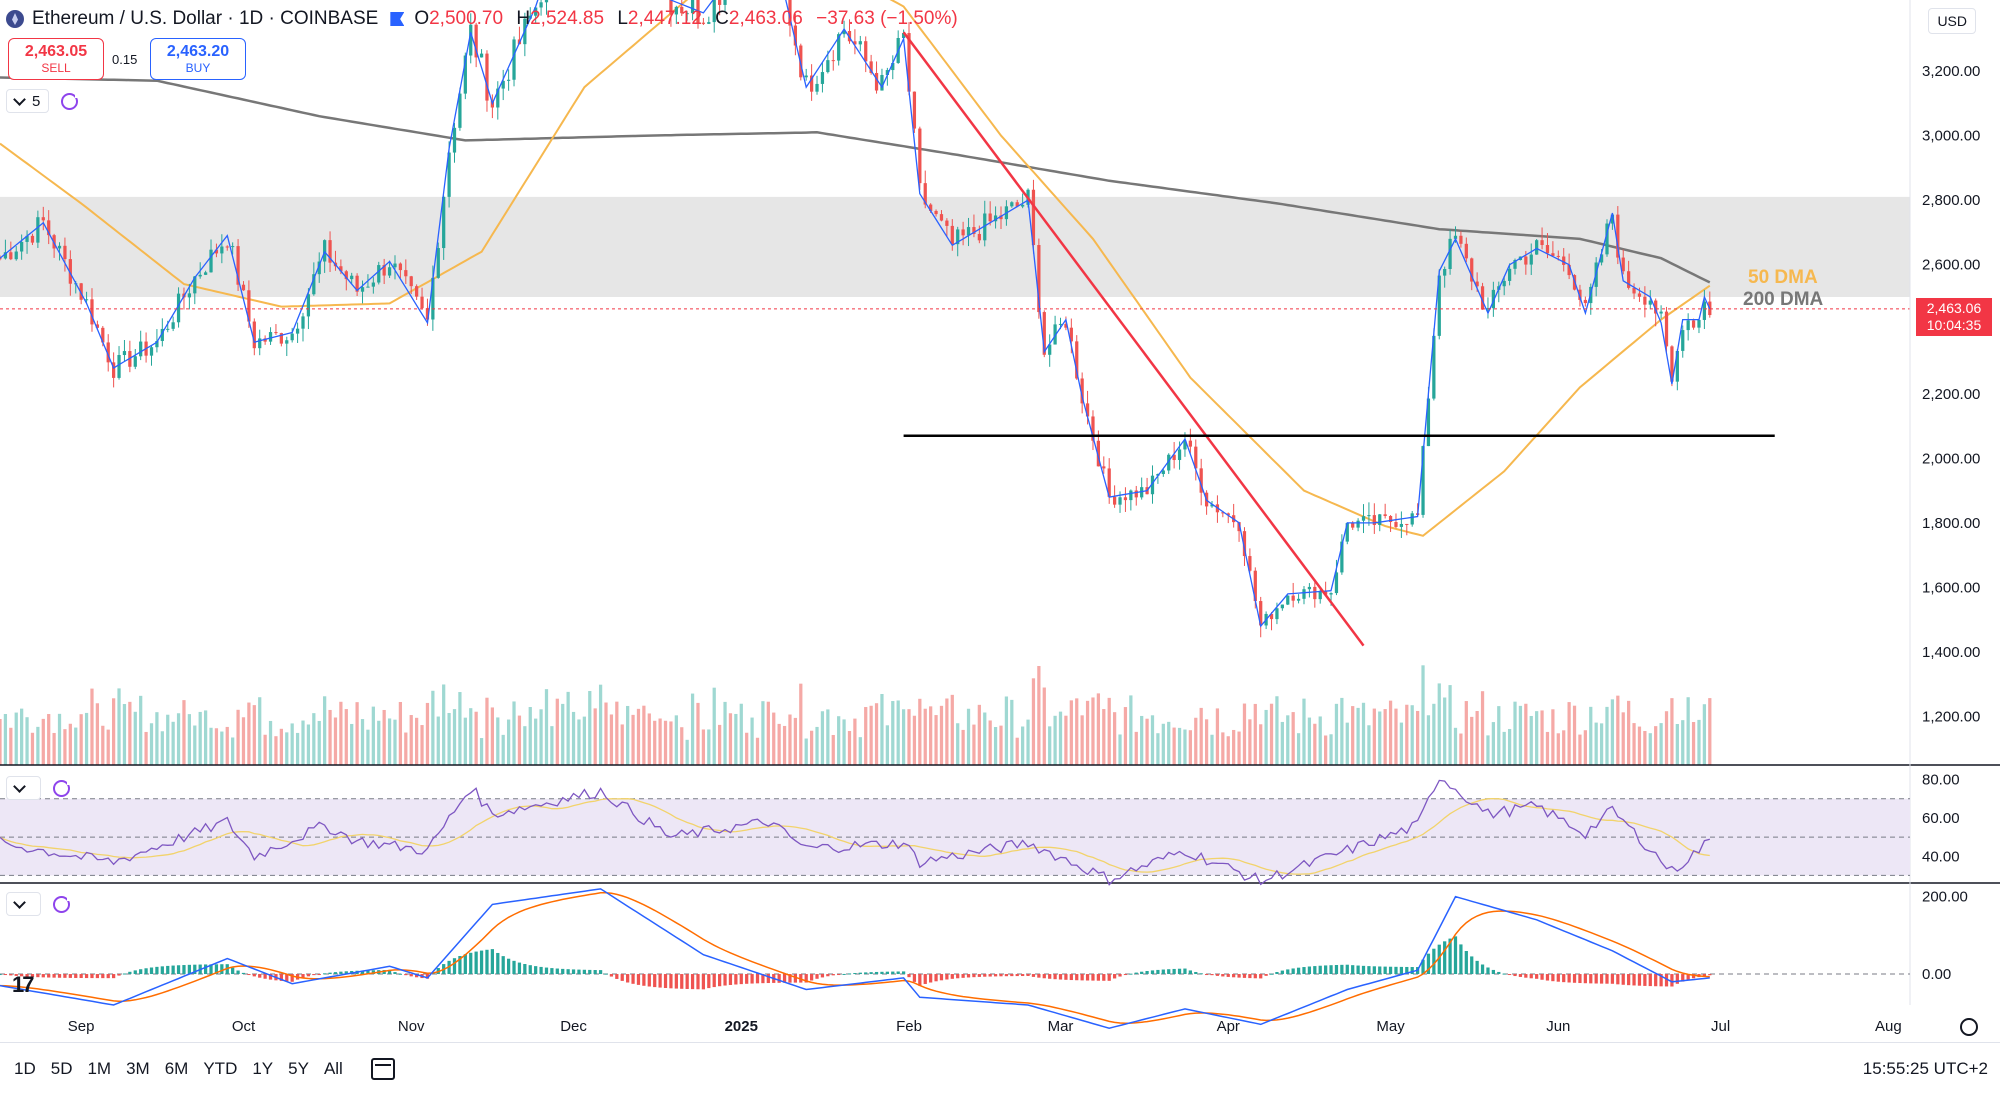  What do you see at coordinates (1941, 856) in the screenshot?
I see `rsi-tick-label: 40.00` at bounding box center [1941, 856].